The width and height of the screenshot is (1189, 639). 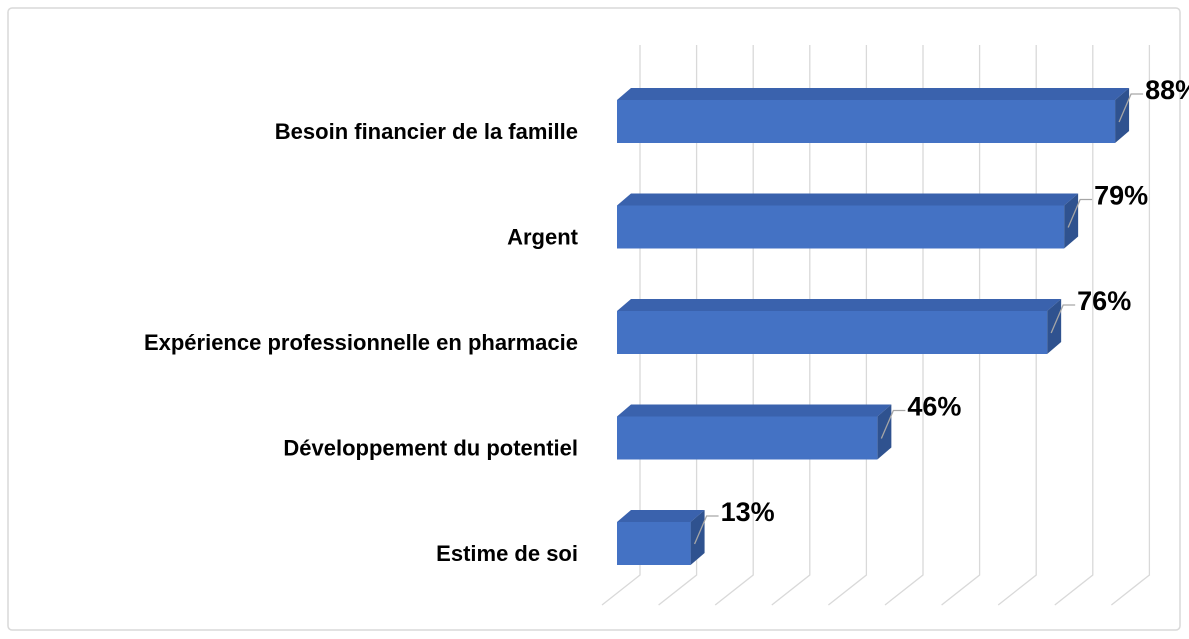 What do you see at coordinates (934, 407) in the screenshot?
I see `data-label: 46%` at bounding box center [934, 407].